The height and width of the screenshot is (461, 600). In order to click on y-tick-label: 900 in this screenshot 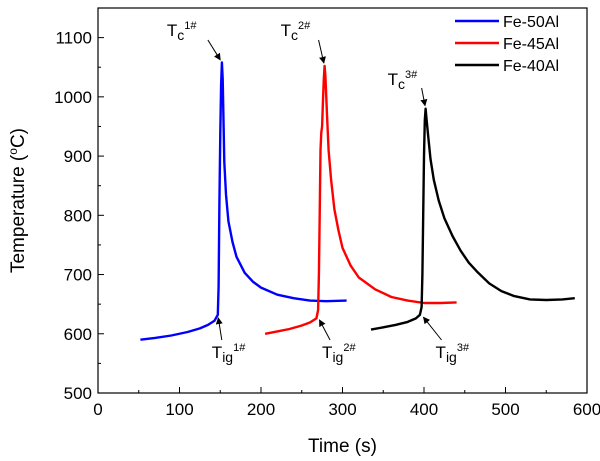, I will do `click(78, 156)`.